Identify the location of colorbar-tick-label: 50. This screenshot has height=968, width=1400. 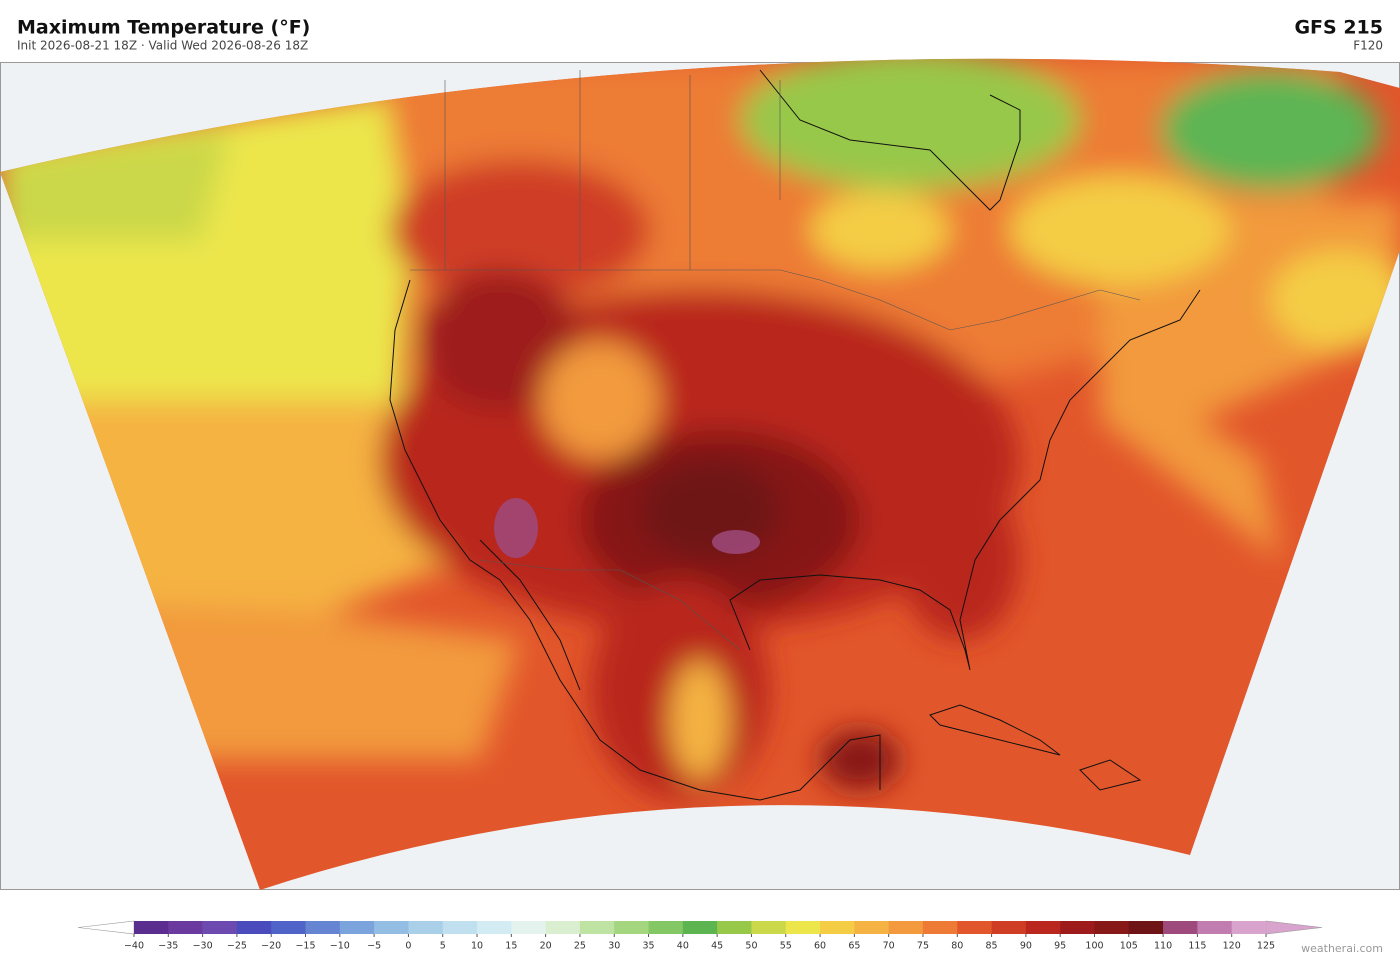
(751, 946).